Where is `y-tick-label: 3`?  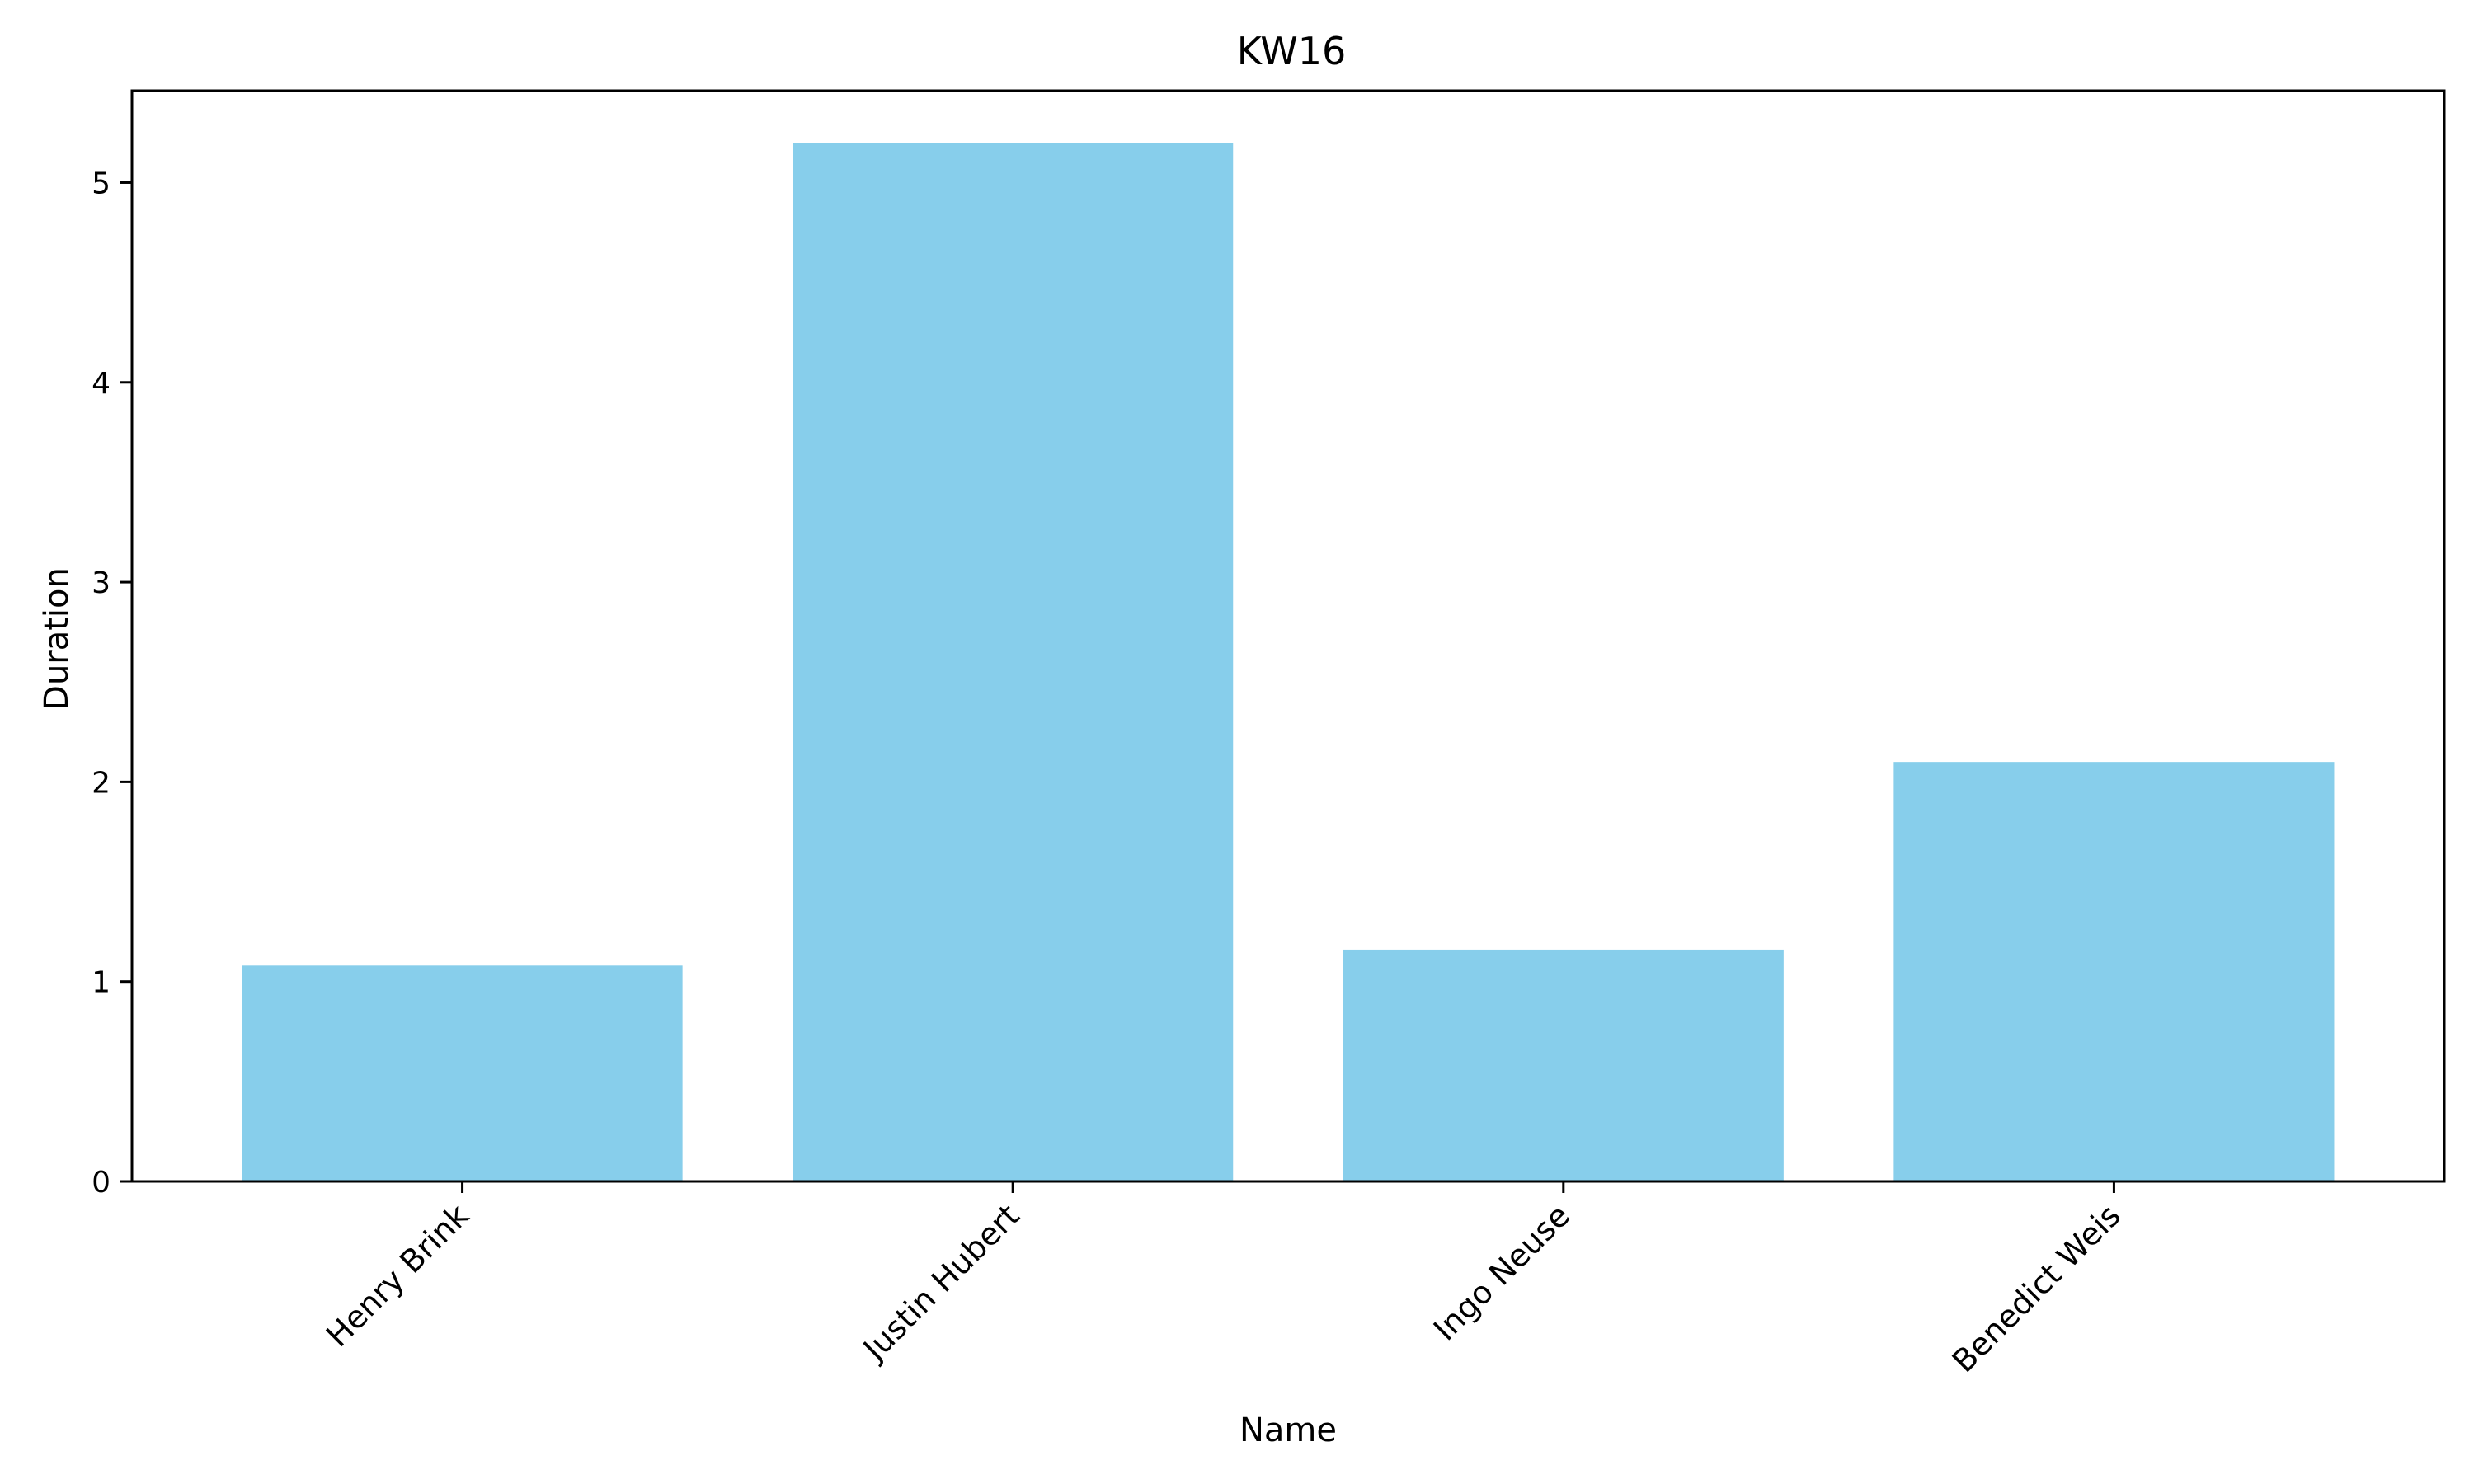
y-tick-label: 3 is located at coordinates (101, 583).